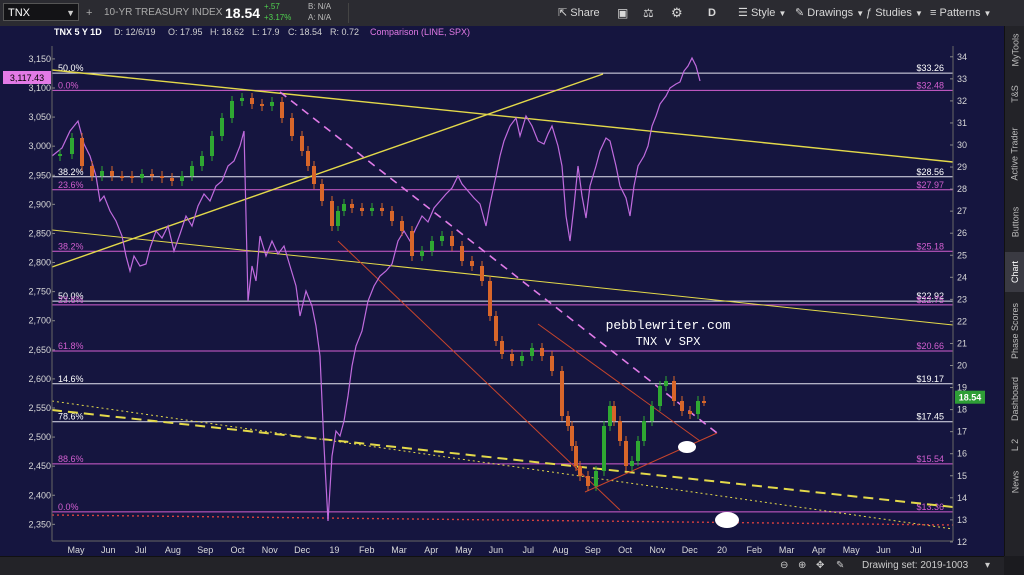 The image size is (1024, 575). I want to click on tab-level-2: L 2, so click(1014, 445).